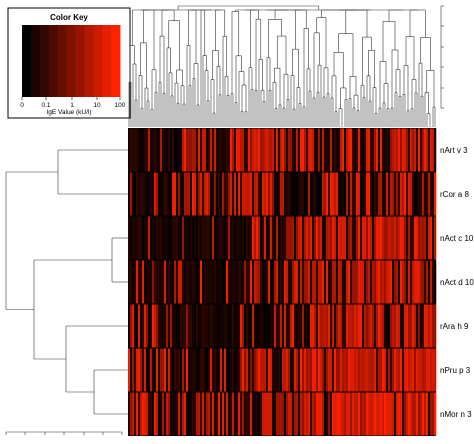 The image size is (474, 444). I want to click on row-label: rAra h 9, so click(454, 326).